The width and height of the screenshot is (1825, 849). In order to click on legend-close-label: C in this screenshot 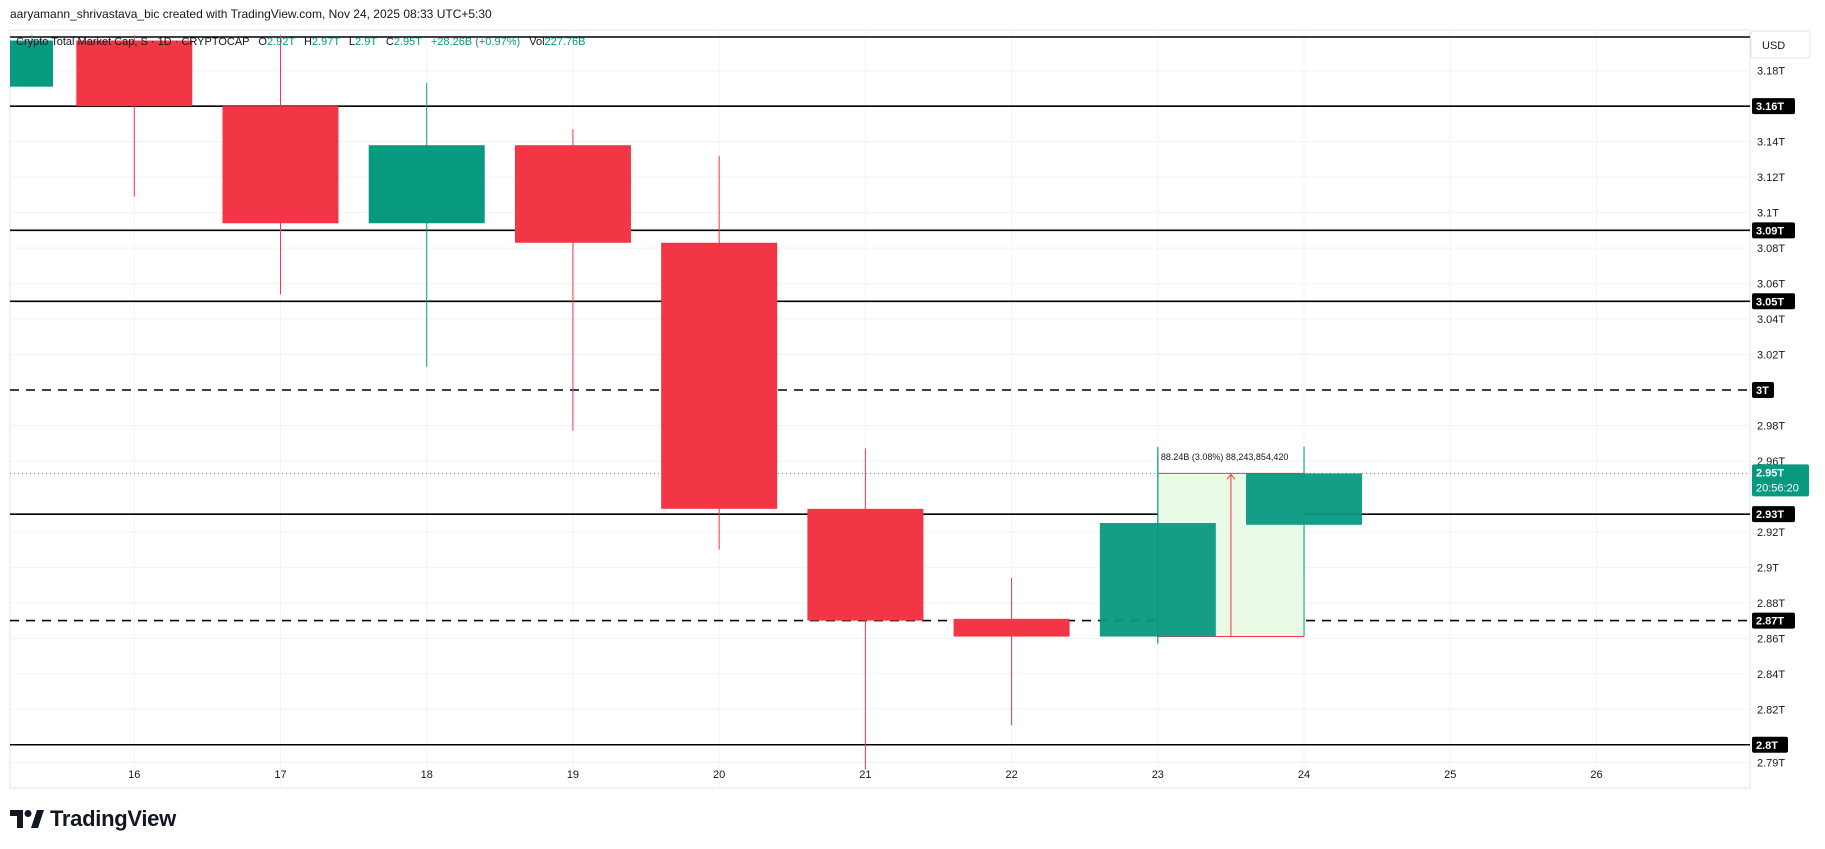, I will do `click(390, 42)`.